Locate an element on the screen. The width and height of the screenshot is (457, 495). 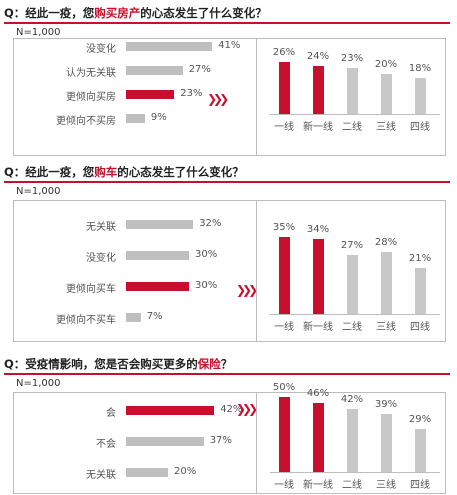
row-label: 认为无关联 is located at coordinates (91, 73).